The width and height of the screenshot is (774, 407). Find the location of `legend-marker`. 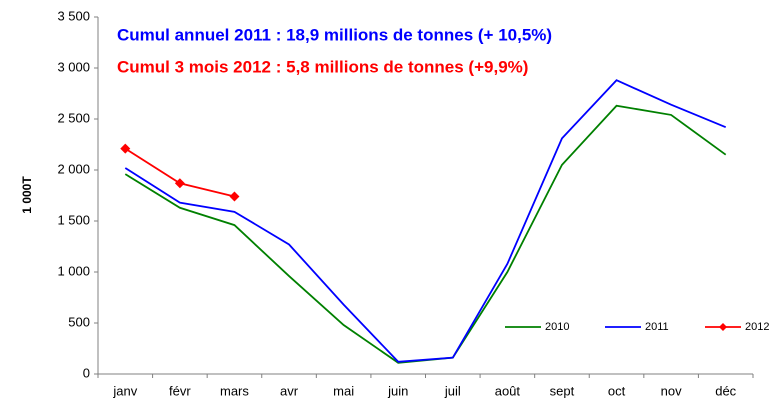

legend-marker is located at coordinates (723, 327).